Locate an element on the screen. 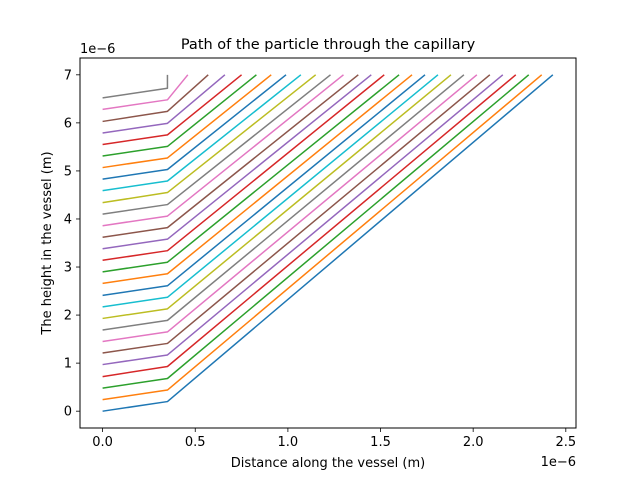  y-tick-label: 7 is located at coordinates (68, 75).